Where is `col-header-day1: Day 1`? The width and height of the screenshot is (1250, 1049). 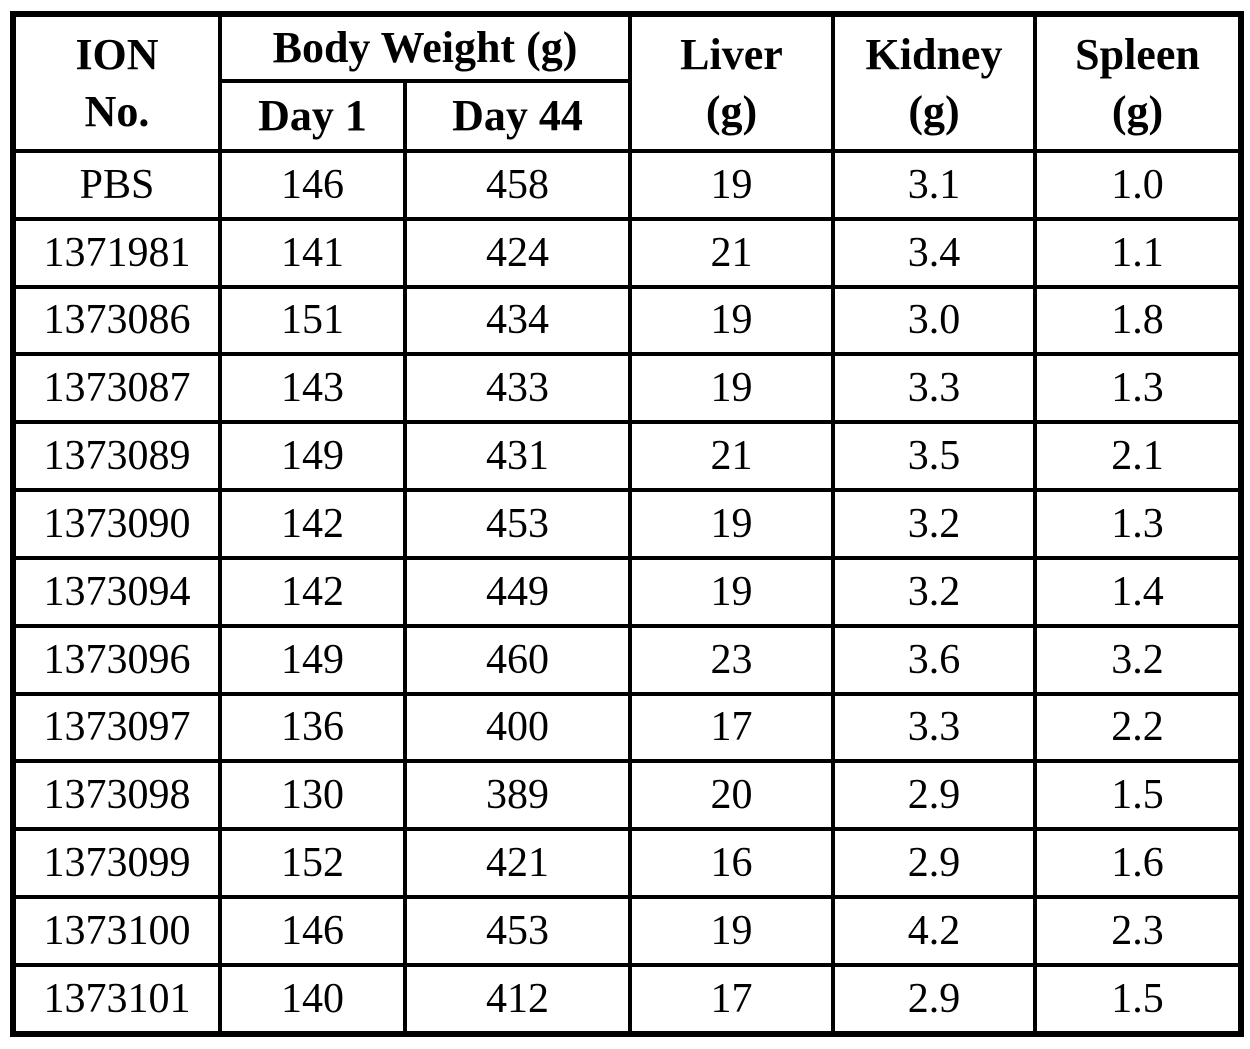
col-header-day1: Day 1 is located at coordinates (312, 116).